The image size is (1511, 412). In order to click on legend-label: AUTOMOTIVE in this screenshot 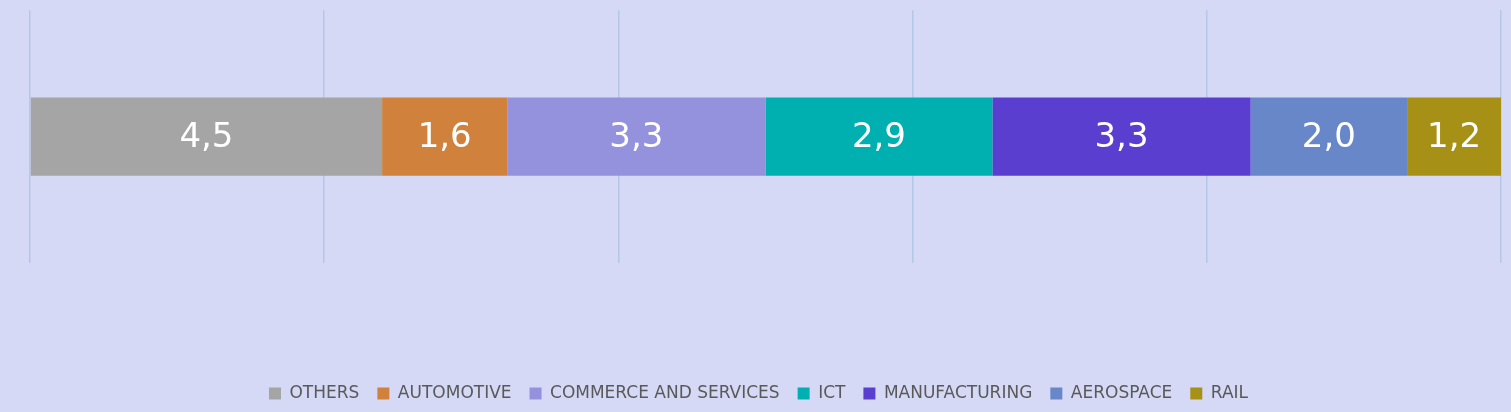, I will do `click(454, 391)`.